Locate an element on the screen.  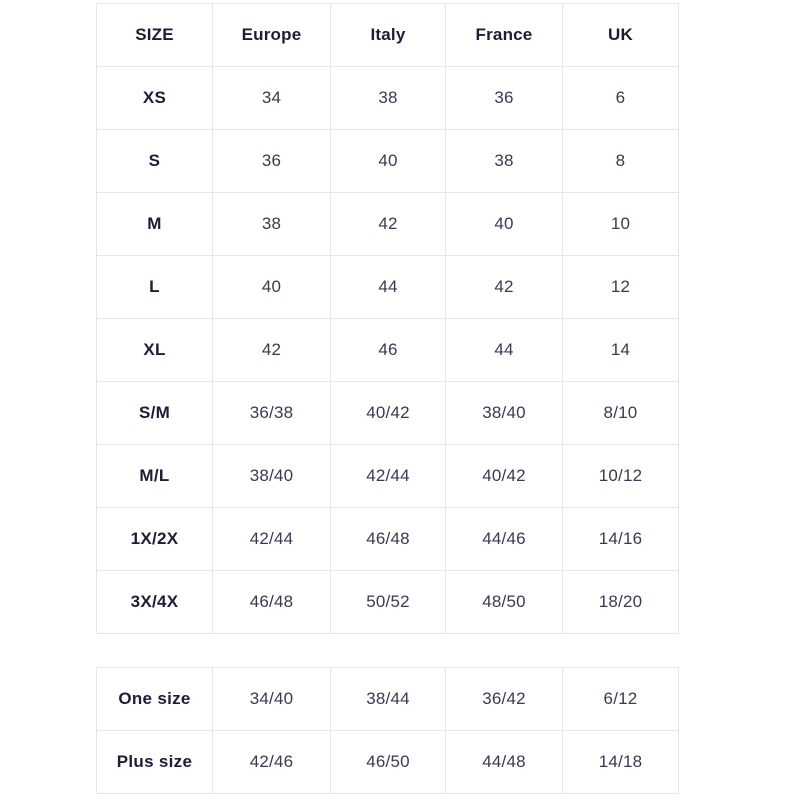
cell-france: 40/42 is located at coordinates (504, 476).